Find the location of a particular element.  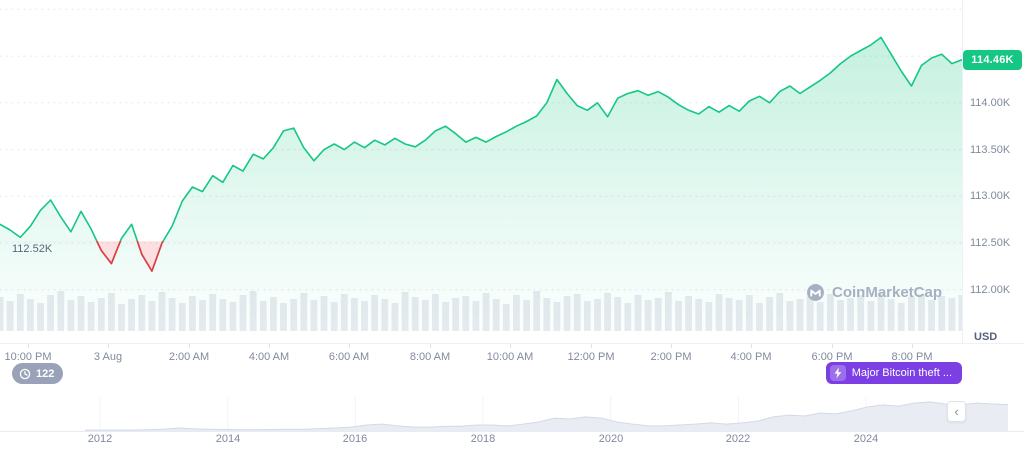

x-tick-label: 2:00 AM is located at coordinates (189, 357).